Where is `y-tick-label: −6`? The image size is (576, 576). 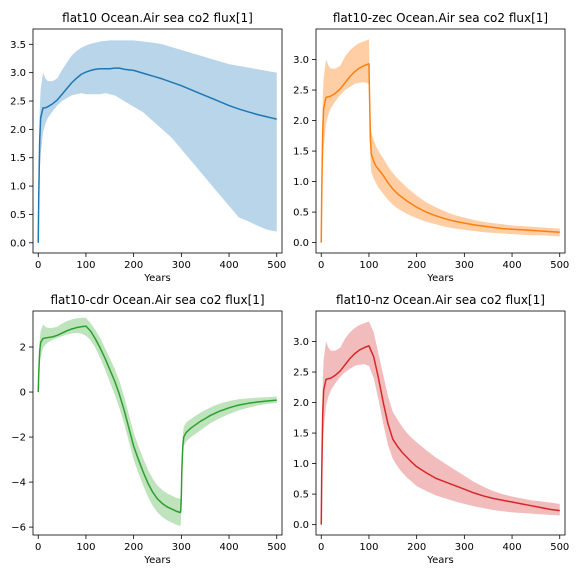 y-tick-label: −6 is located at coordinates (18, 528).